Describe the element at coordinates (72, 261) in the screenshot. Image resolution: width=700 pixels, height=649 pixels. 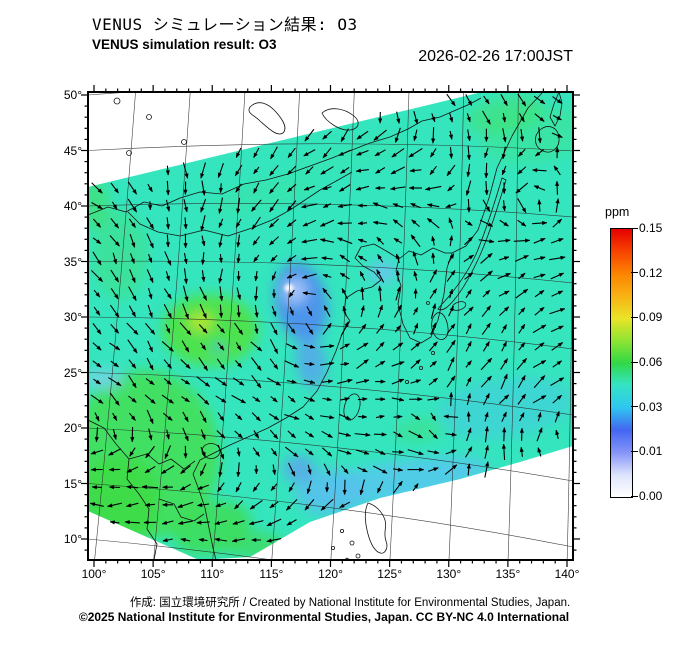
I see `y-tick-label: 35°` at that location.